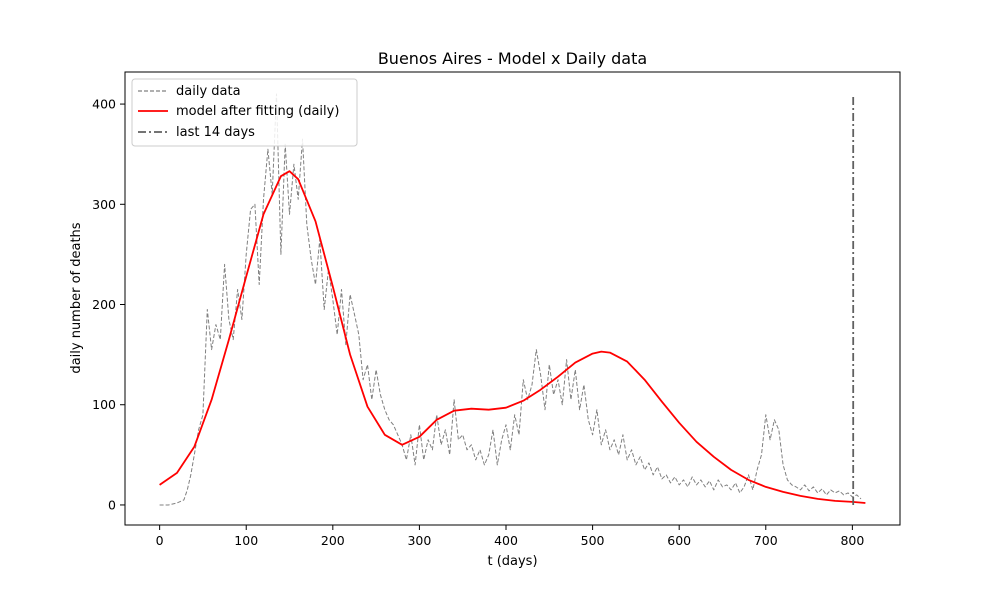  I want to click on y-tick-label: 300, so click(104, 204).